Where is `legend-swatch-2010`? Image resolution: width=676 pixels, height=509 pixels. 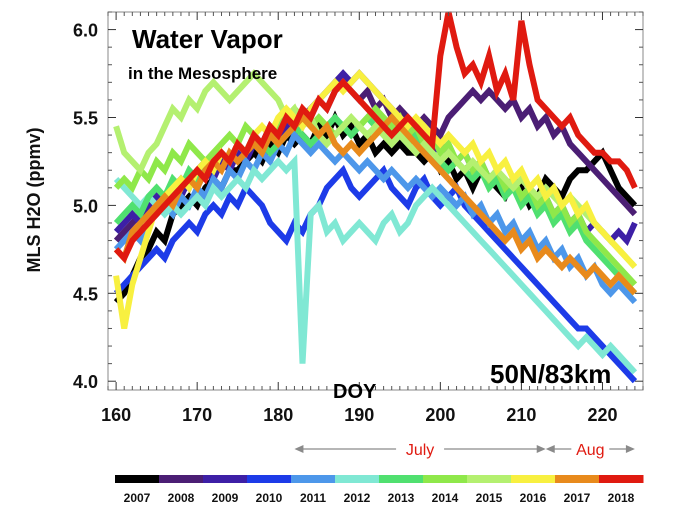
legend-swatch-2010 is located at coordinates (269, 479).